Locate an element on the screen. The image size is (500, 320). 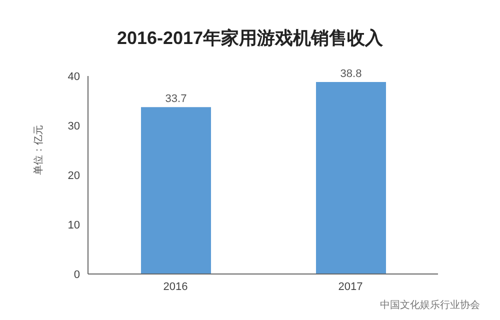
data-label: 38.8 is located at coordinates (351, 74).